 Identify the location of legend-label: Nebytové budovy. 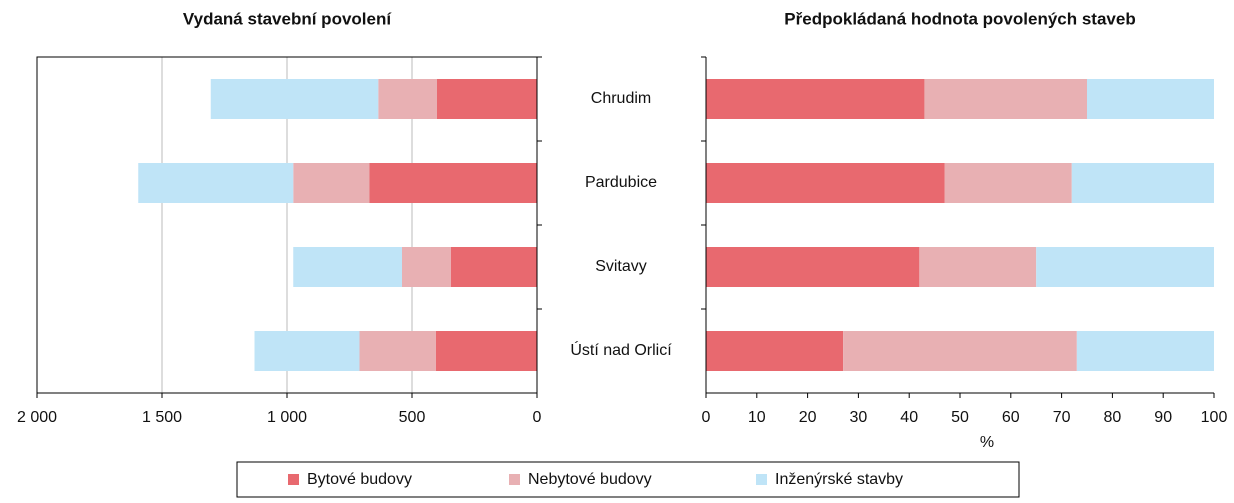
(590, 479).